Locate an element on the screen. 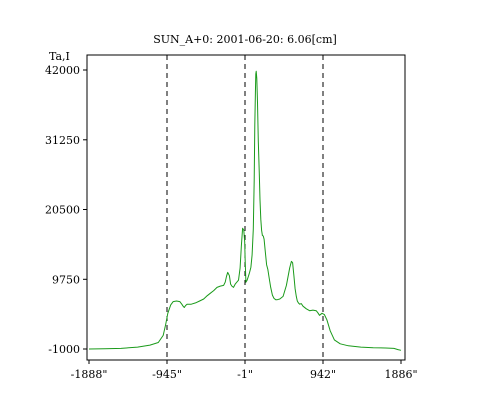  chart-title: SUN_A+0: 2001-06-20: 6.06[cm] is located at coordinates (245, 39).